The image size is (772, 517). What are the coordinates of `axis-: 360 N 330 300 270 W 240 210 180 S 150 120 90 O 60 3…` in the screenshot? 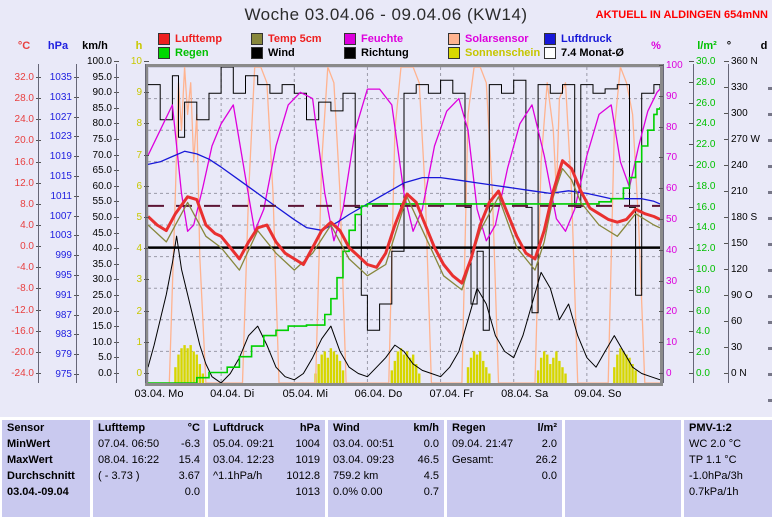 It's located at (745, 218).